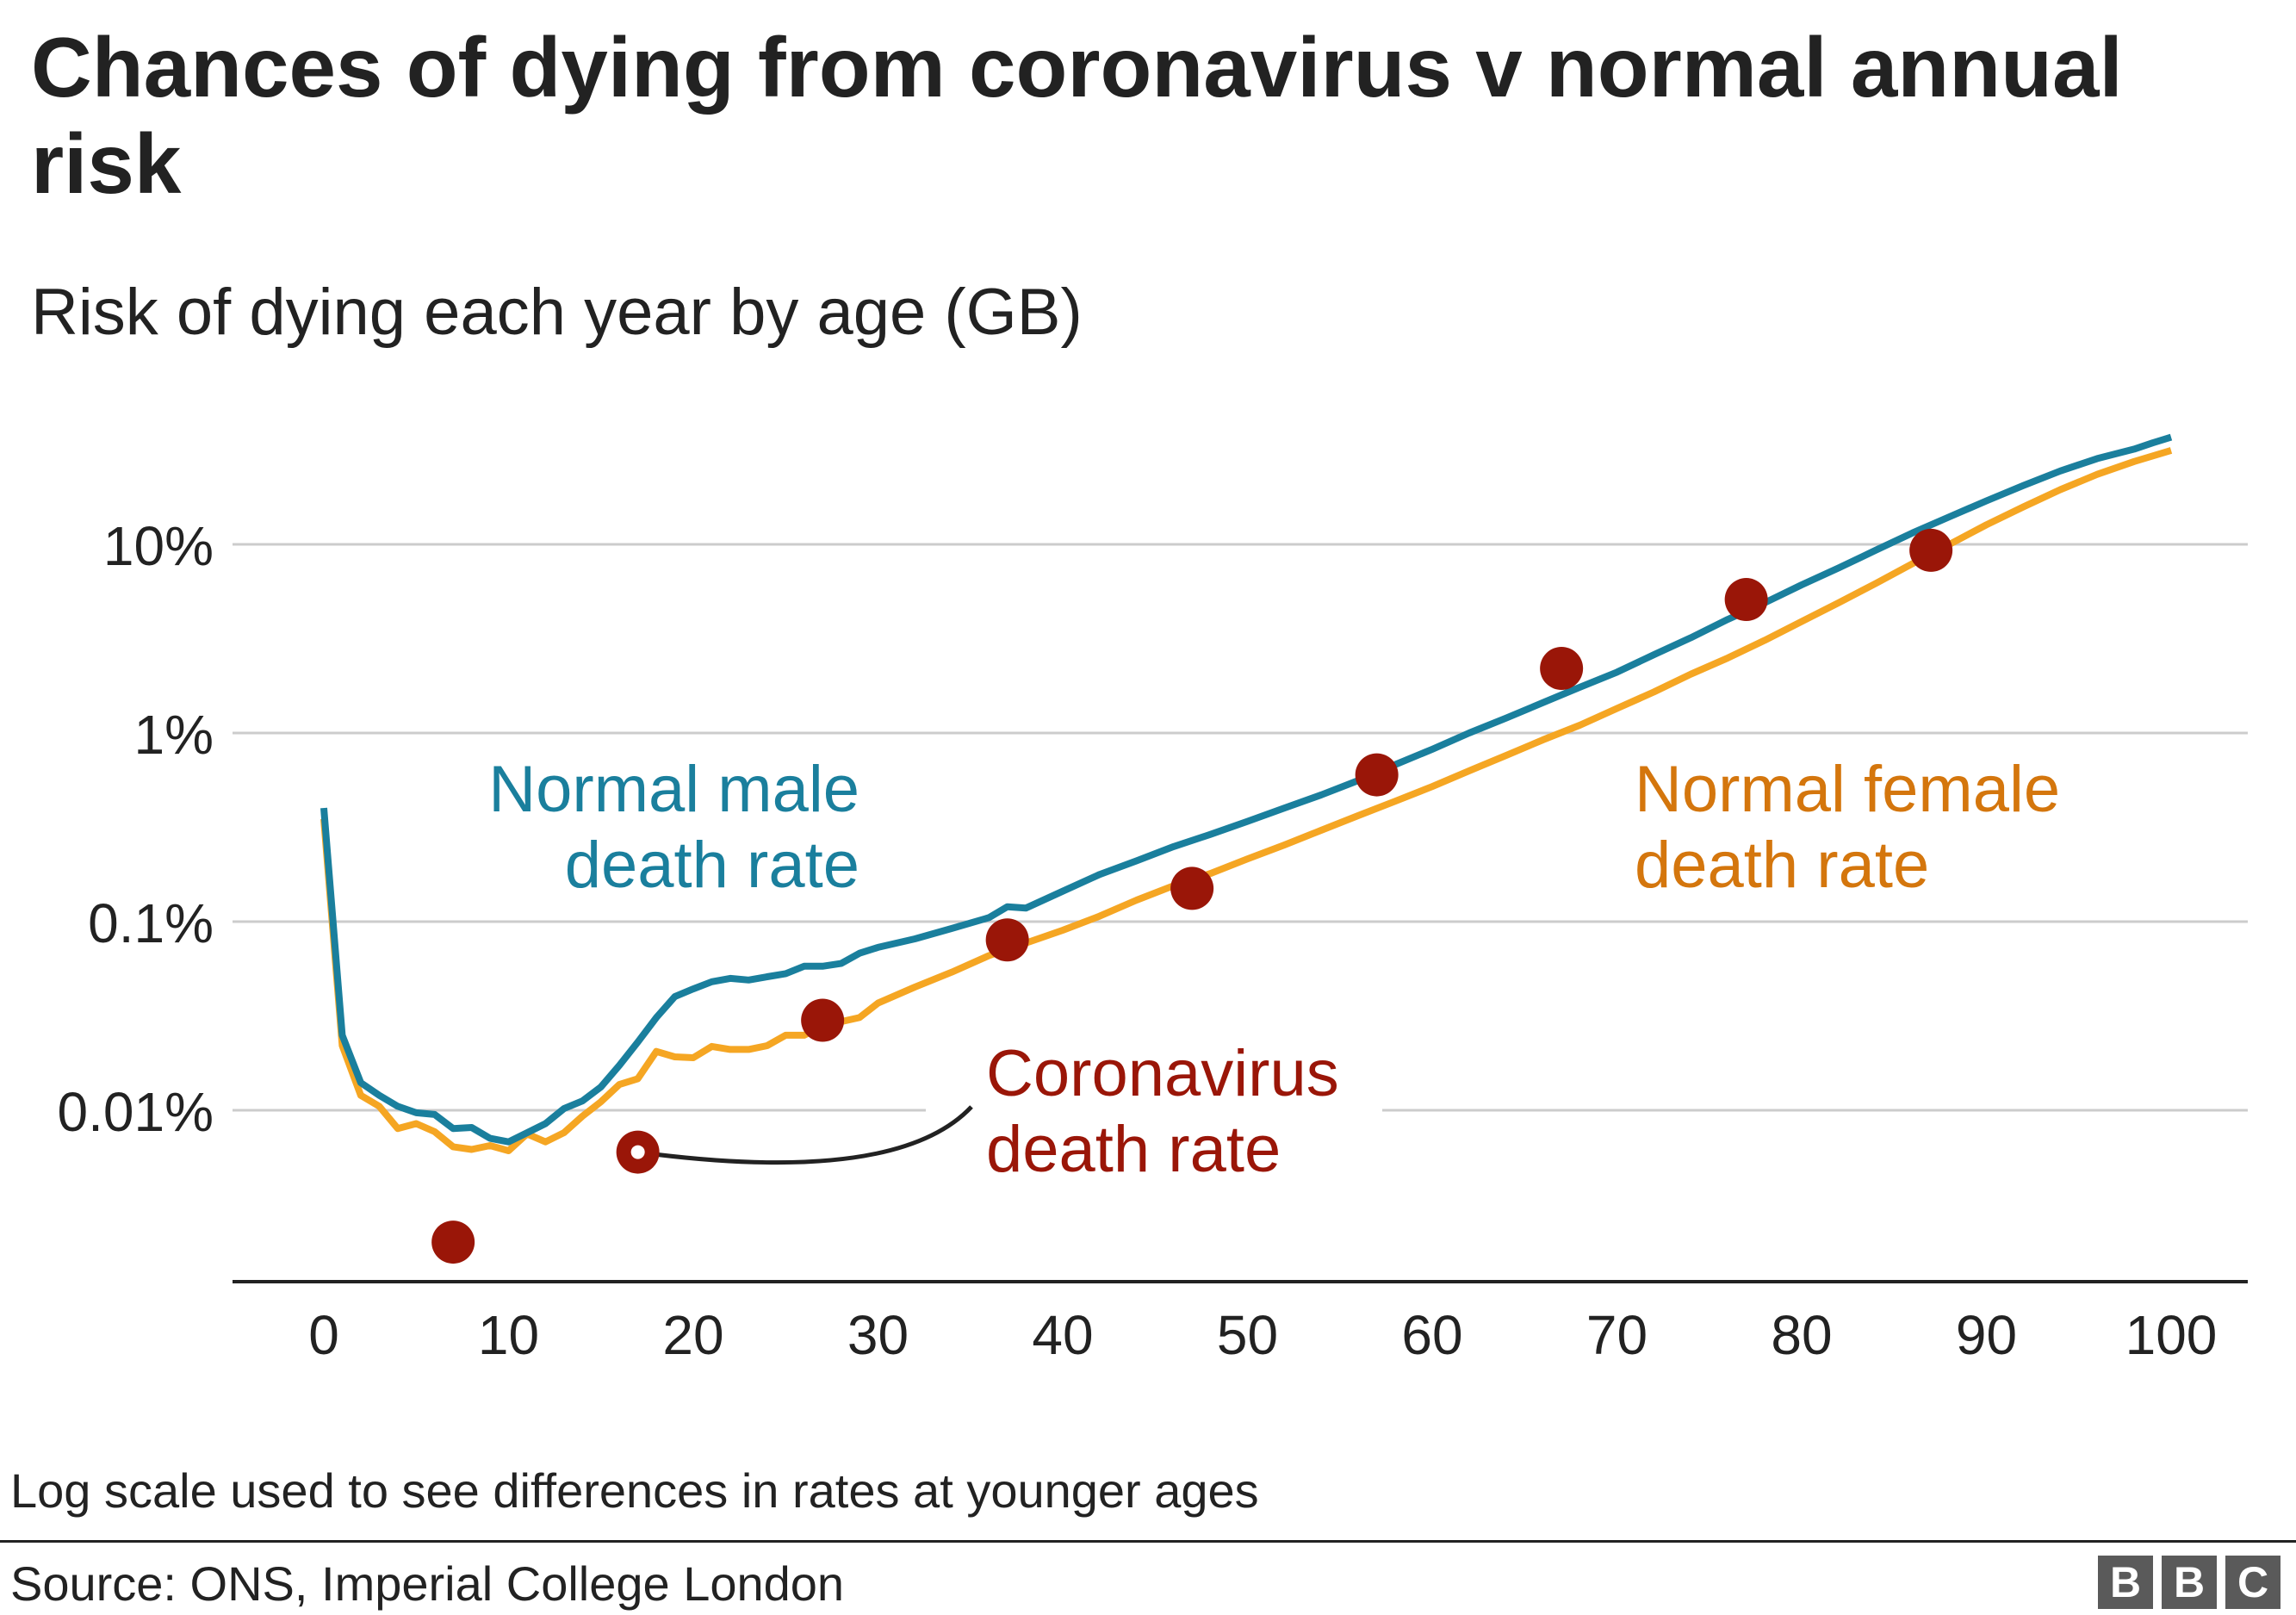 This screenshot has width=2296, height=1615. Describe the element at coordinates (692, 1335) in the screenshot. I see `x-tick-label: 20` at that location.